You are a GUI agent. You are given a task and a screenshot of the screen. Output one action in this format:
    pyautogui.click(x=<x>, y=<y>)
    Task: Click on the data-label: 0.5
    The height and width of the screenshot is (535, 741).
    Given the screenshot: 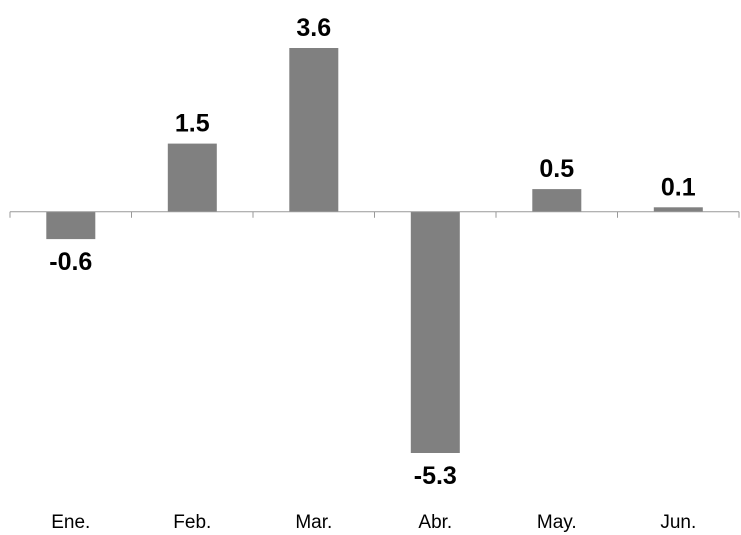 What is the action you would take?
    pyautogui.click(x=556, y=169)
    